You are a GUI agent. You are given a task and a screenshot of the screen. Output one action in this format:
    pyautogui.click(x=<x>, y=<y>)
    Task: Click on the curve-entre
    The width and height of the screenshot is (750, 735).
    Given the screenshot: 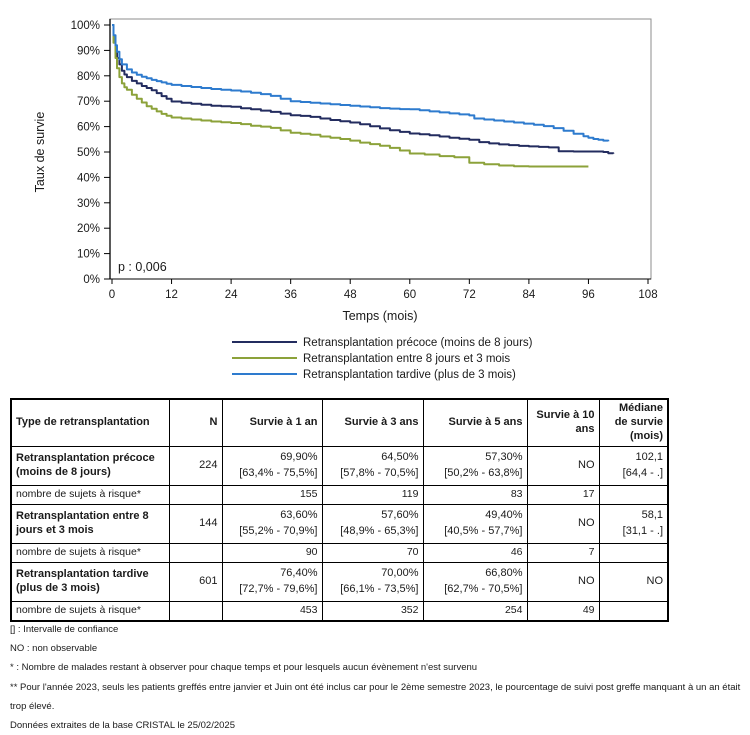 What is the action you would take?
    pyautogui.click(x=350, y=96)
    